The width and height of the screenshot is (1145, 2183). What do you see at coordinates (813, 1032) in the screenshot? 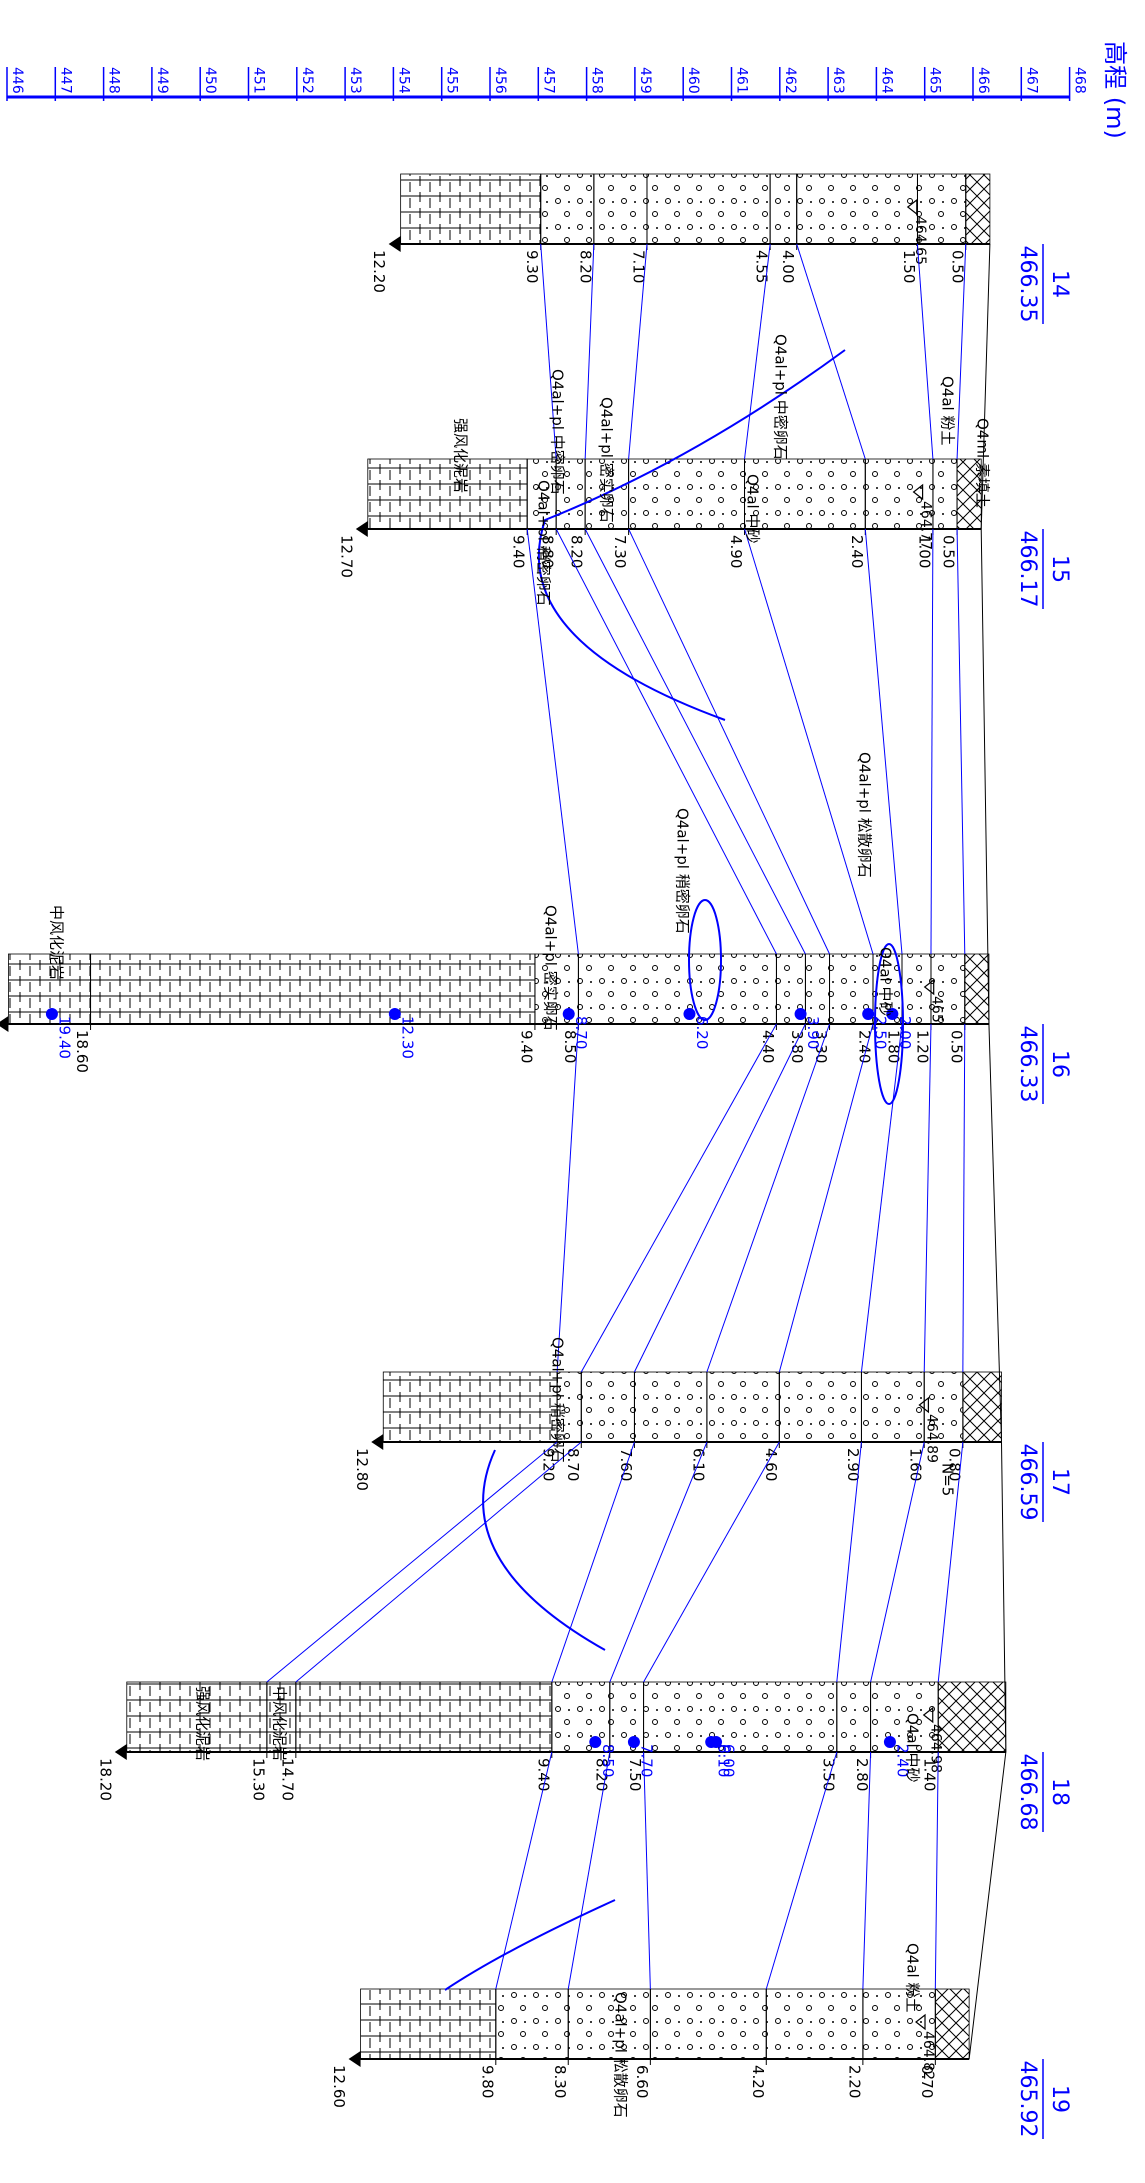
I see `sample-depth: 3.90` at bounding box center [813, 1032].